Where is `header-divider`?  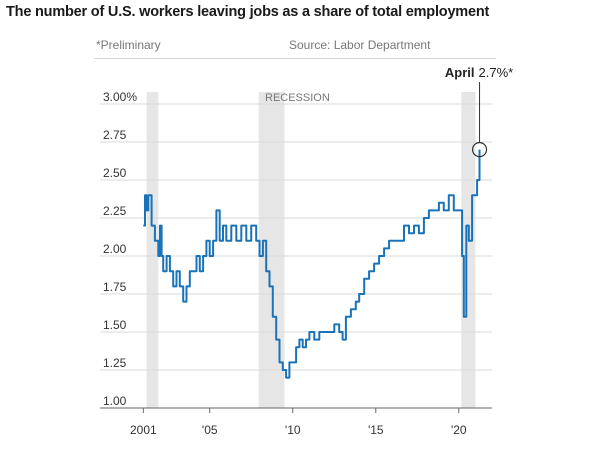 header-divider is located at coordinates (295, 58).